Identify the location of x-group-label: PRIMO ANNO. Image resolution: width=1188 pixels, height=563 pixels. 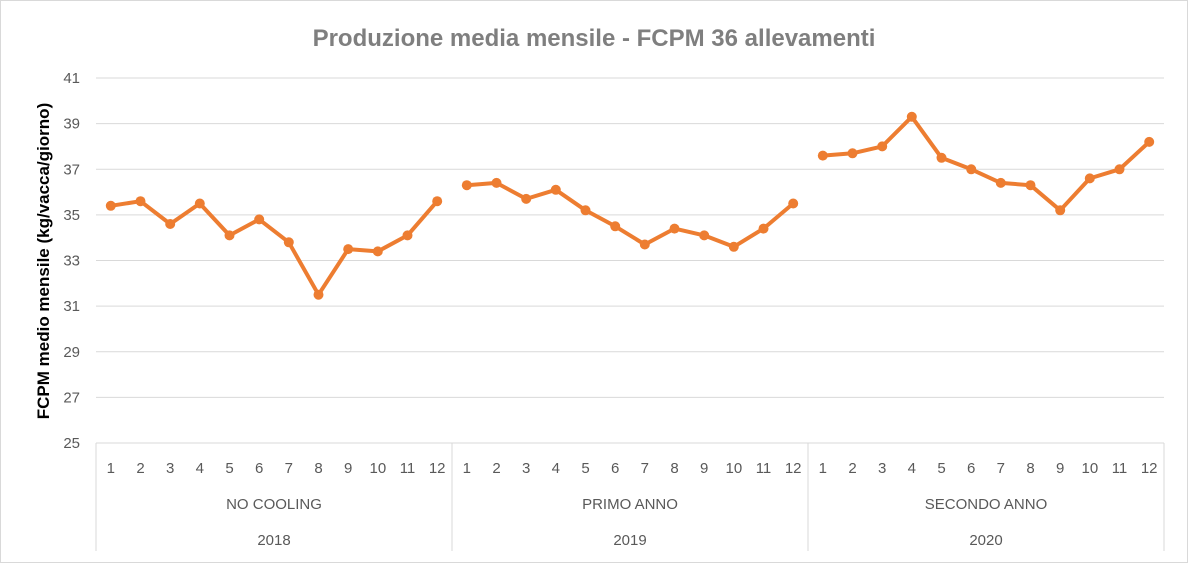
(630, 504).